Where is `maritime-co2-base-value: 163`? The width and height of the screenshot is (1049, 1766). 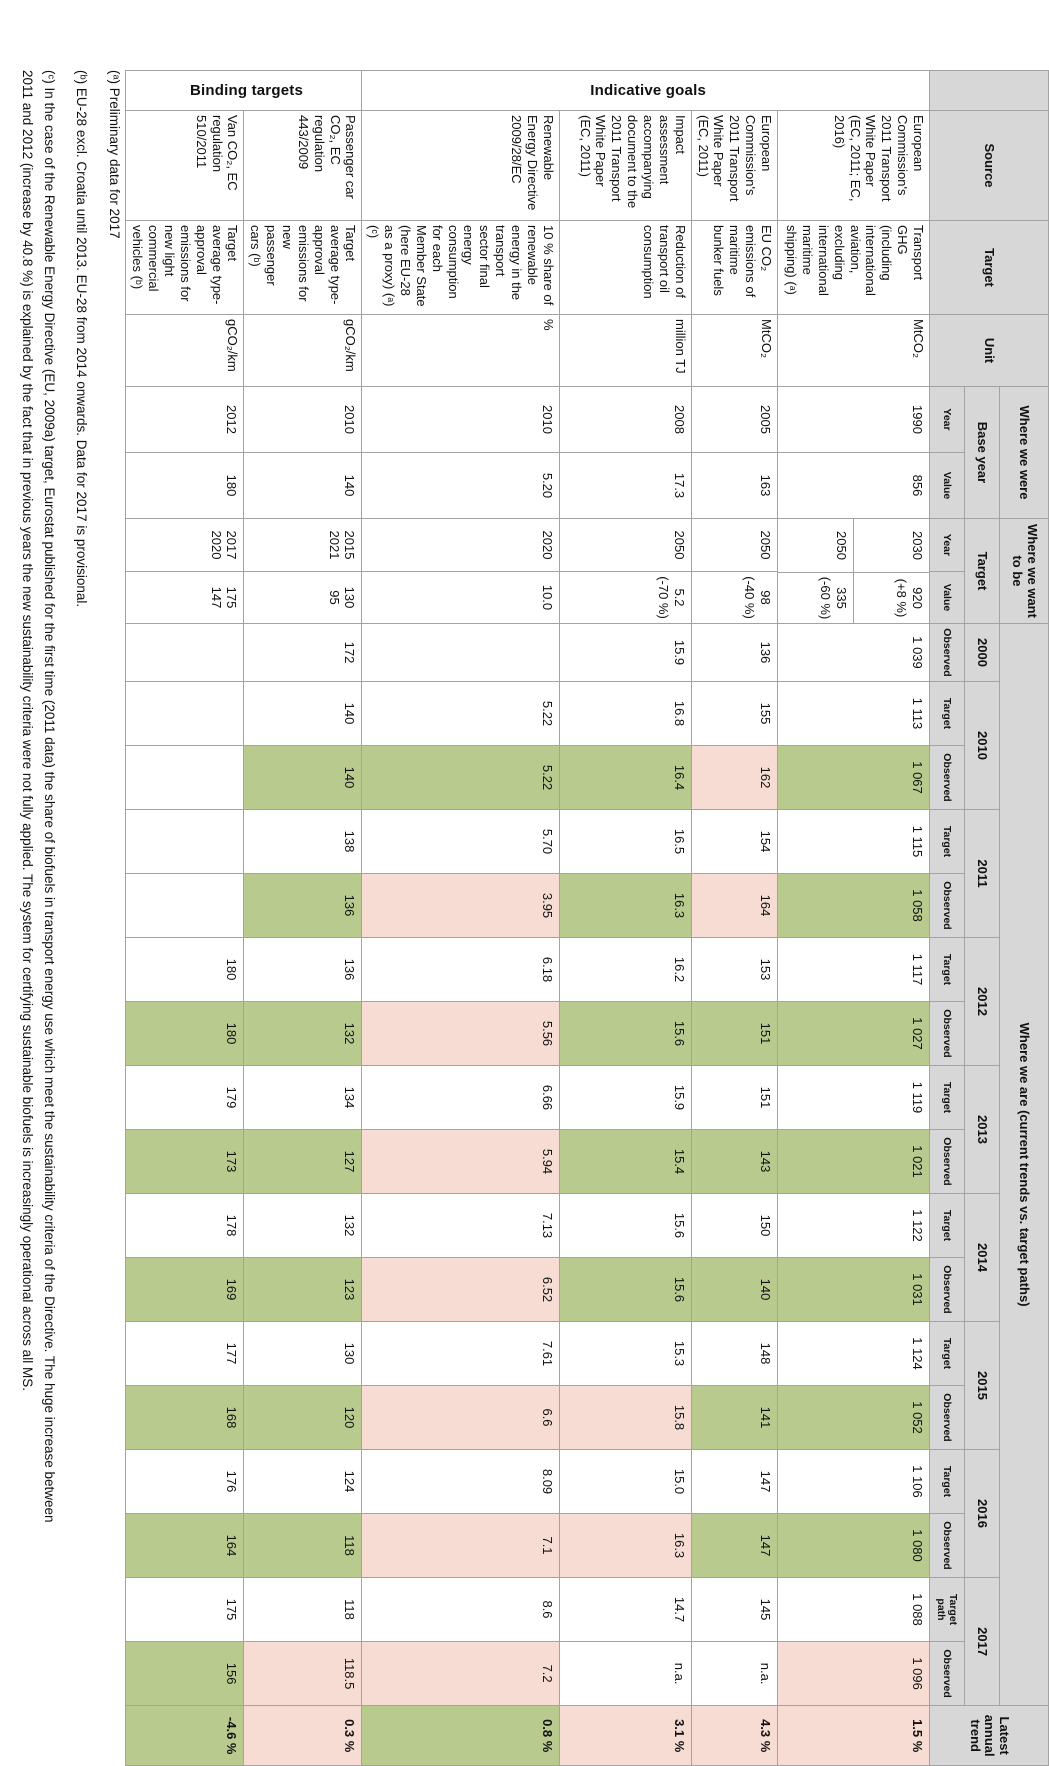
maritime-co2-base-value: 163 is located at coordinates (734, 485).